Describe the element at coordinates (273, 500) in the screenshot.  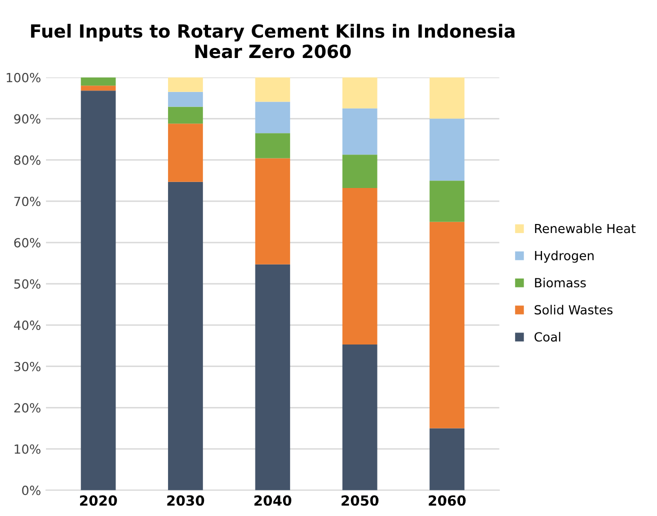
I see `x-tick-label: 2040` at that location.